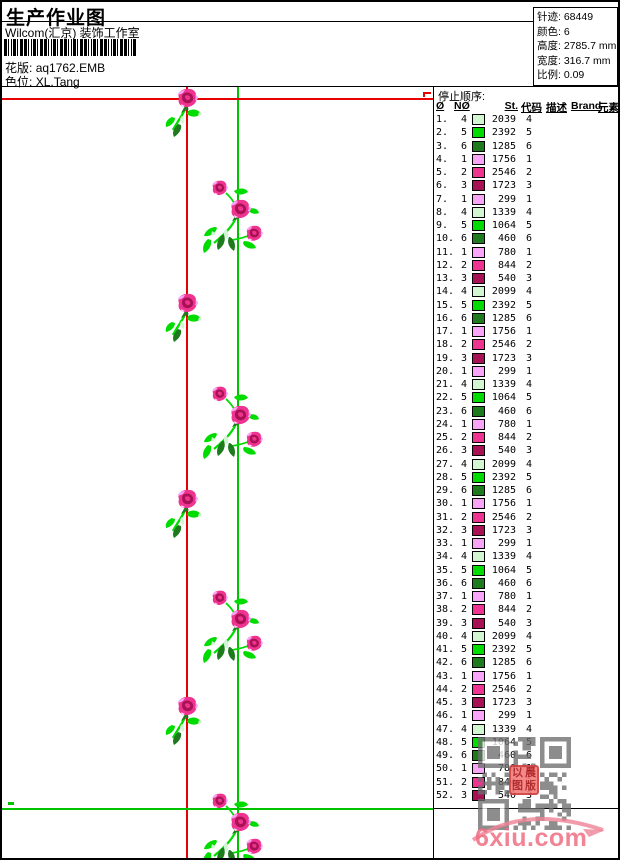  Describe the element at coordinates (57, 82) in the screenshot. I see `color-position-value: XL.Tang` at that location.